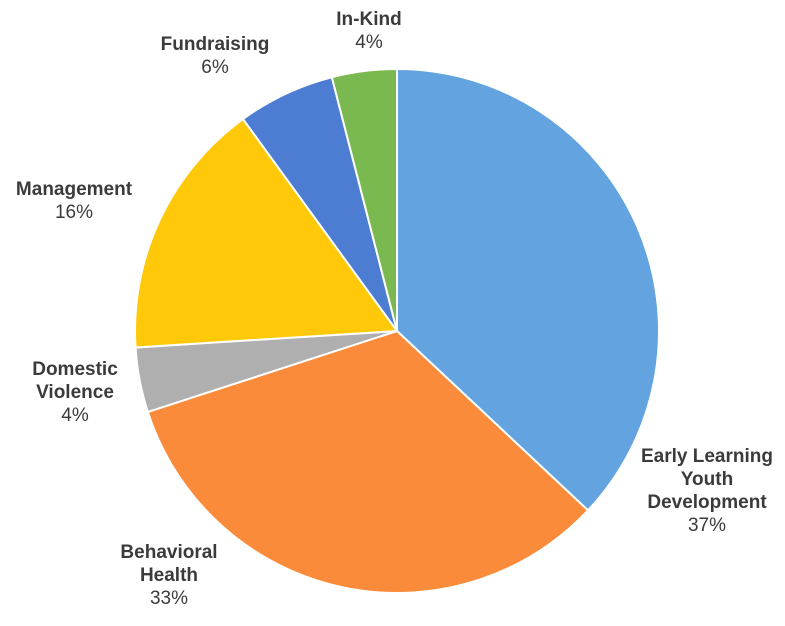 The width and height of the screenshot is (785, 626). I want to click on pie-label-category-line: Health, so click(169, 575).